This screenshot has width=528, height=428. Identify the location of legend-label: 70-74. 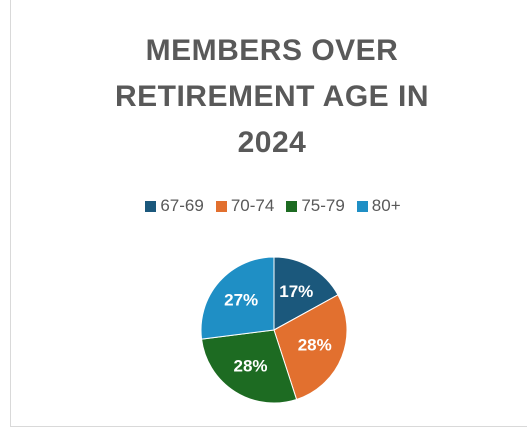
(252, 205).